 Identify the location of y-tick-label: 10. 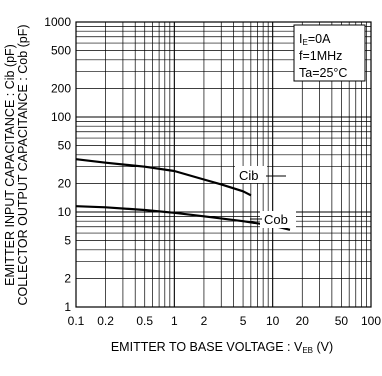
(65, 212).